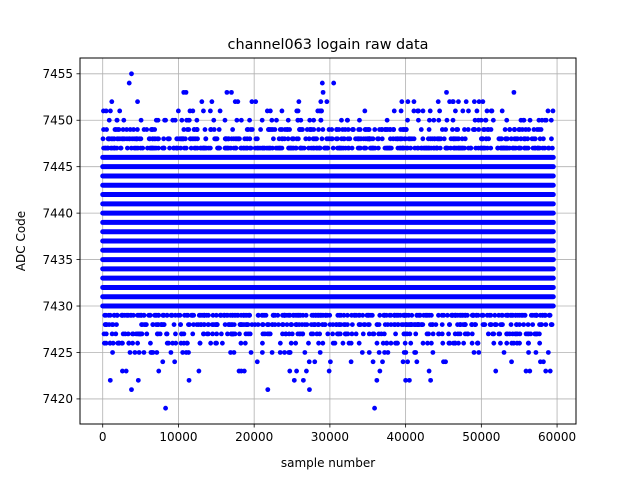  Describe the element at coordinates (557, 437) in the screenshot. I see `x-tick-label: 60000` at that location.